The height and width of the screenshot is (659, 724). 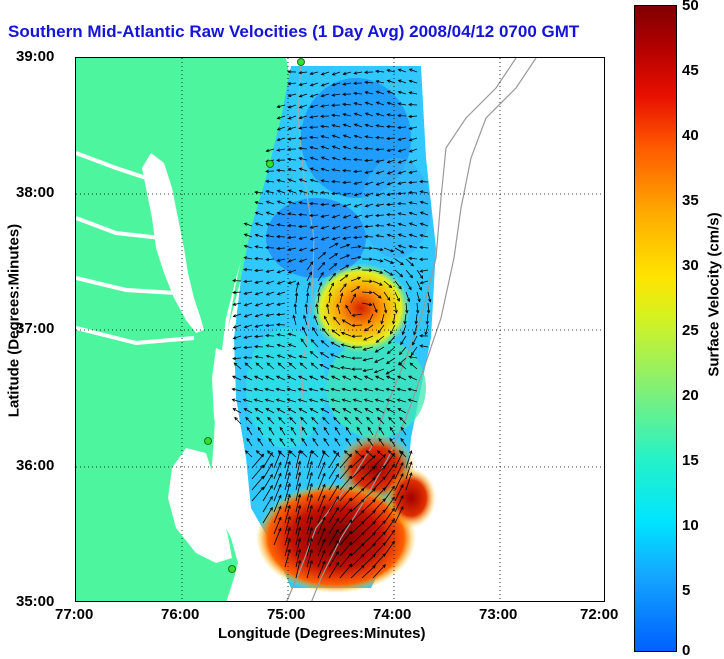 What do you see at coordinates (35, 601) in the screenshot?
I see `y-tick-label: 35:00` at bounding box center [35, 601].